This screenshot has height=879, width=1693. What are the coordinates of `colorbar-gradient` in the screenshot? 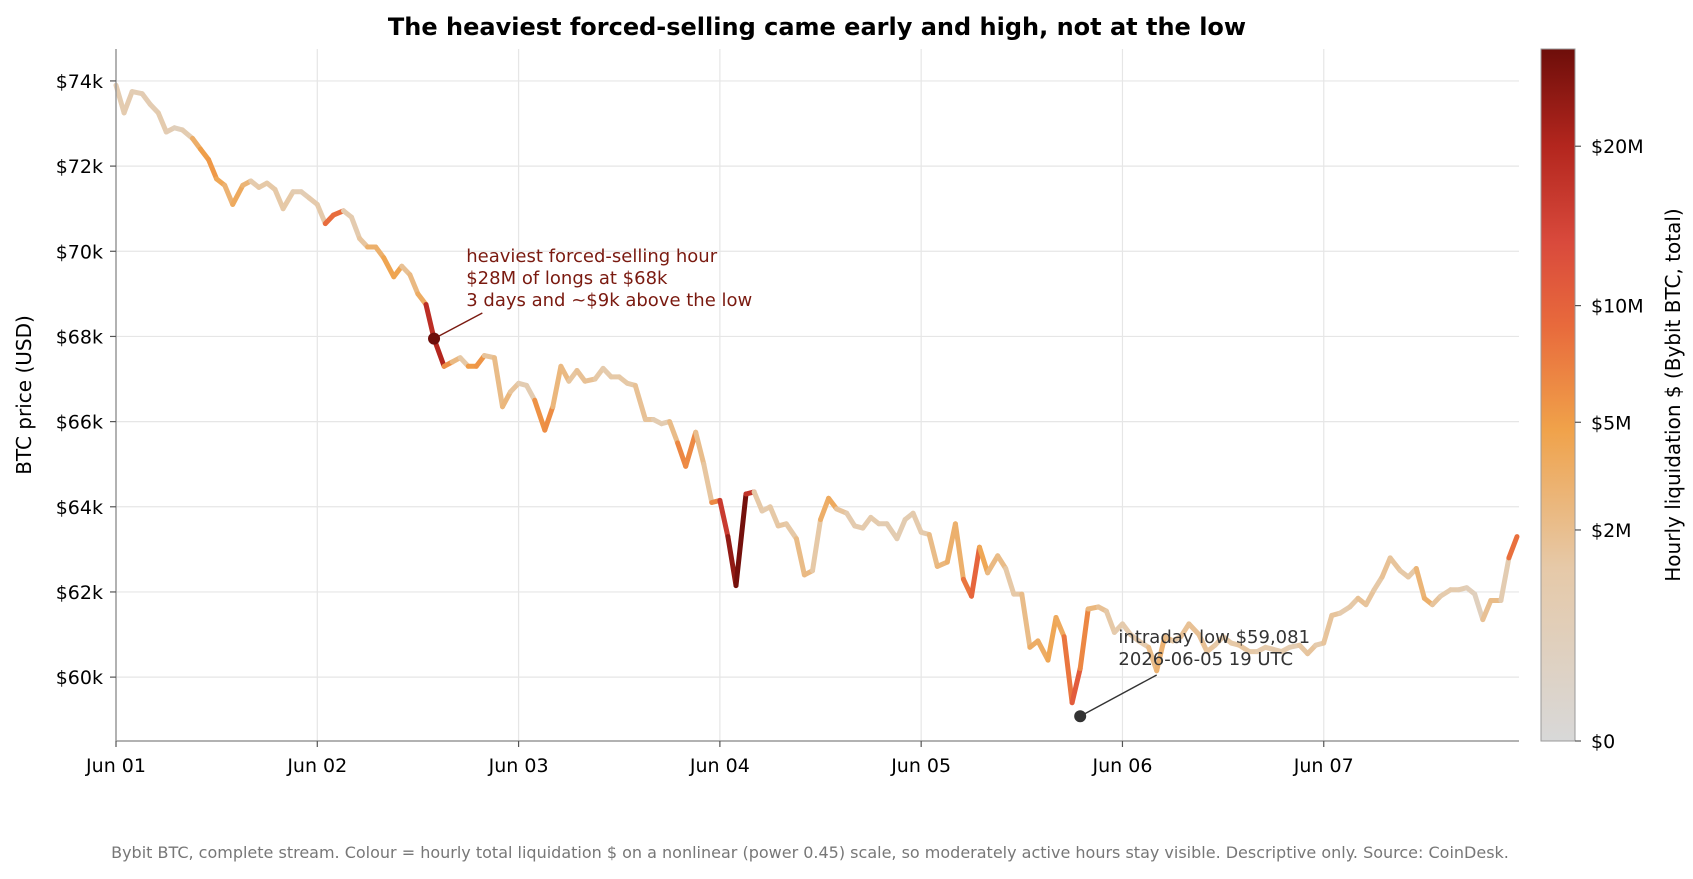 It's located at (1558, 395).